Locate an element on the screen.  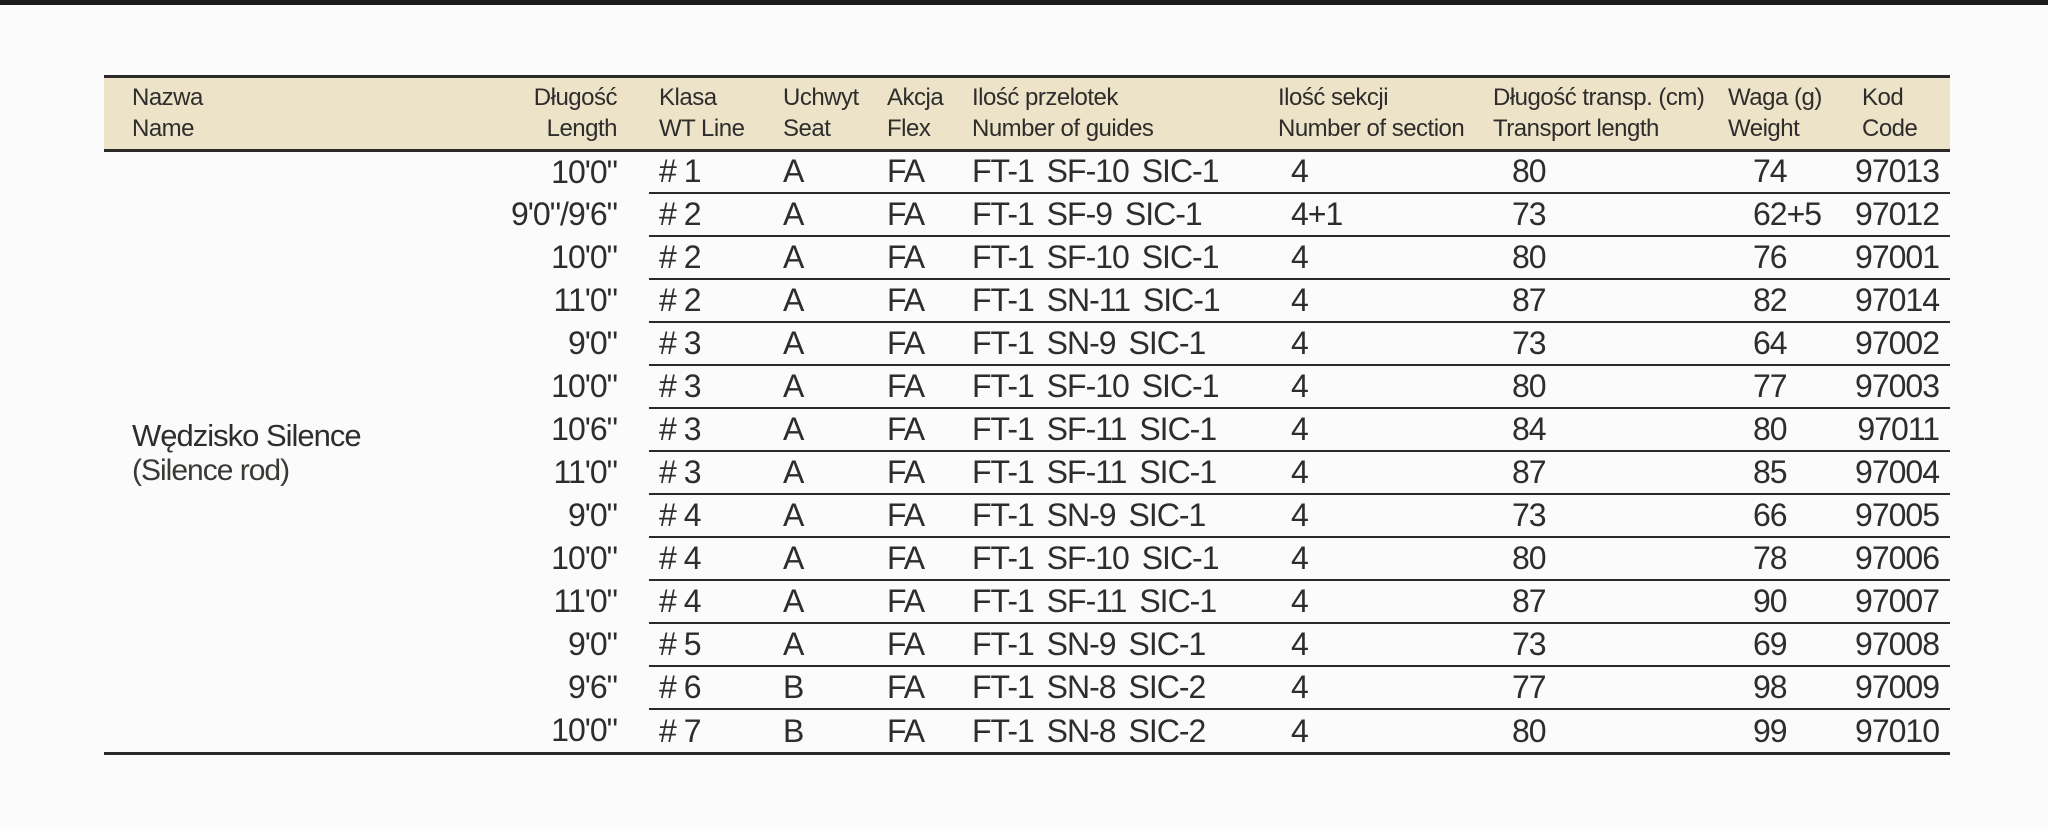
cell-length: 9'0"/9'6" is located at coordinates (564, 214).